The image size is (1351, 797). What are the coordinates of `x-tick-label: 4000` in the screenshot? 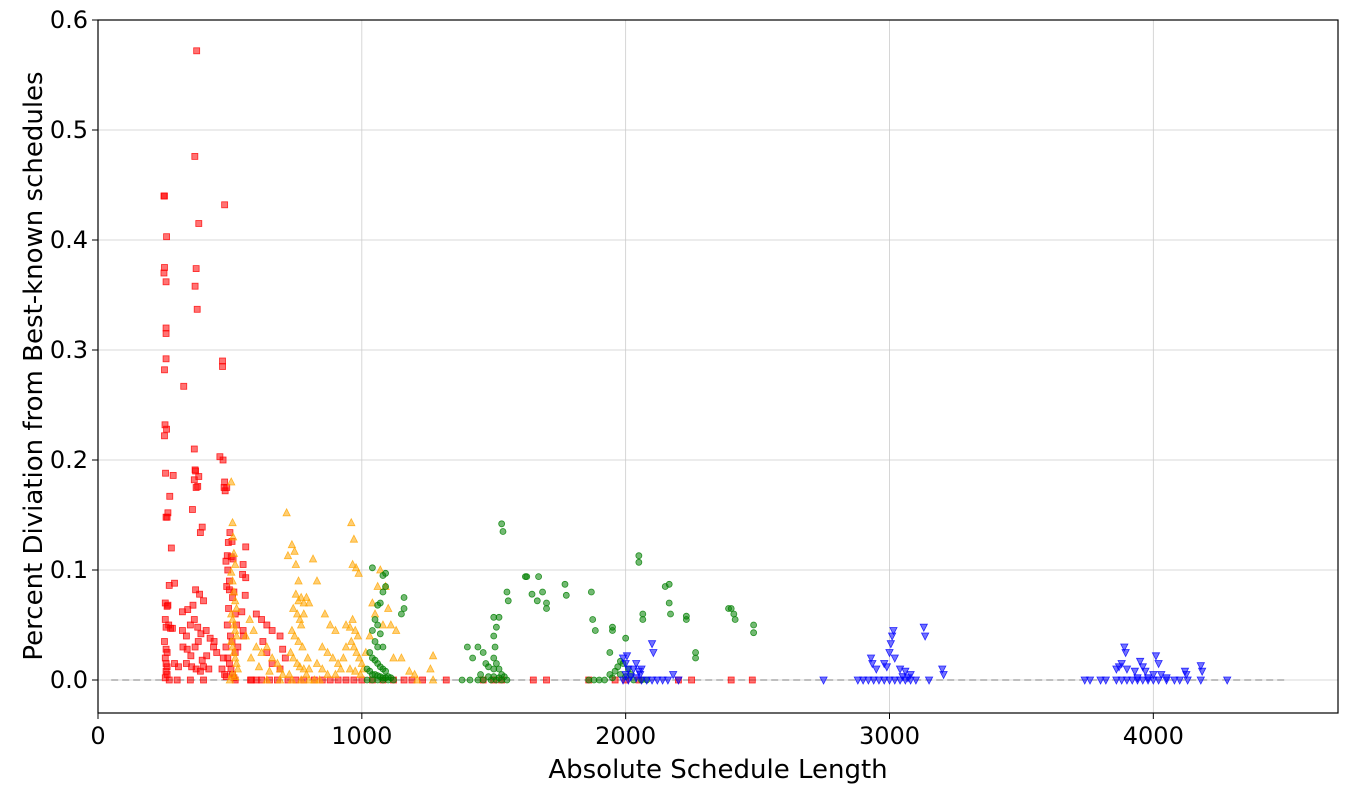 It's located at (1153, 736).